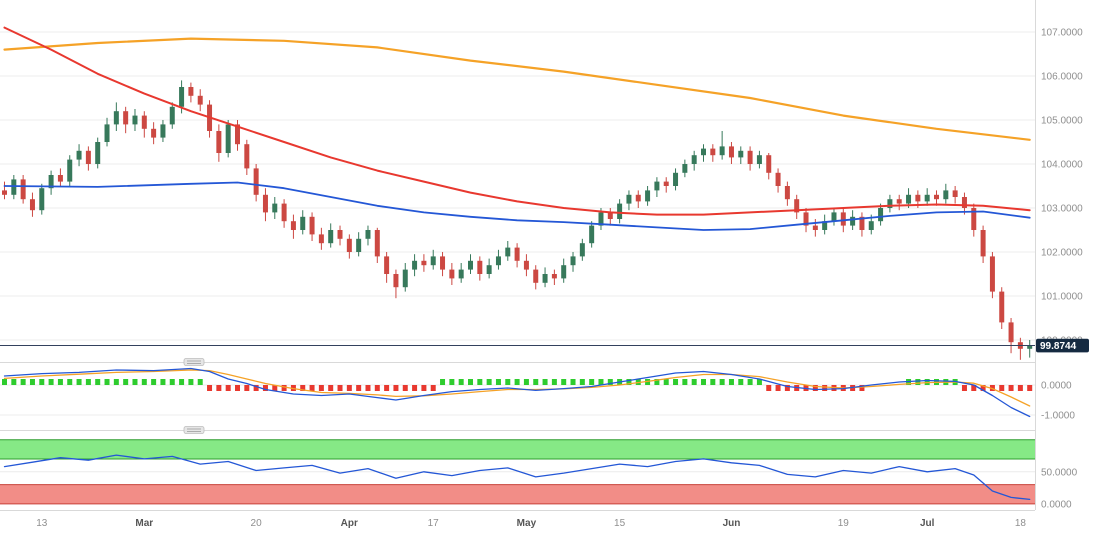  What do you see at coordinates (1056, 386) in the screenshot?
I see `macd-axis-label: 0.0000` at bounding box center [1056, 386].